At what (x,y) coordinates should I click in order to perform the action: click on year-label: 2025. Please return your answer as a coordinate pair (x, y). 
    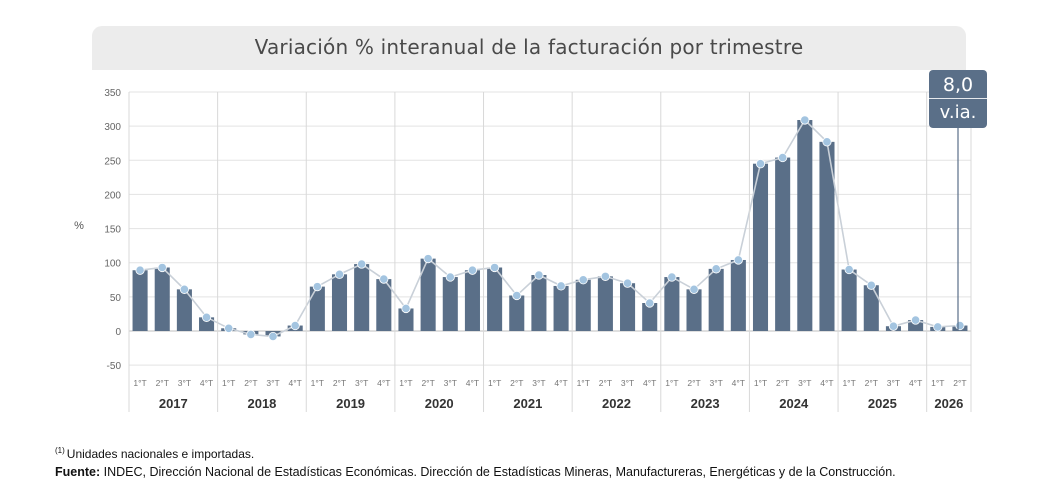
    Looking at the image, I should click on (882, 403).